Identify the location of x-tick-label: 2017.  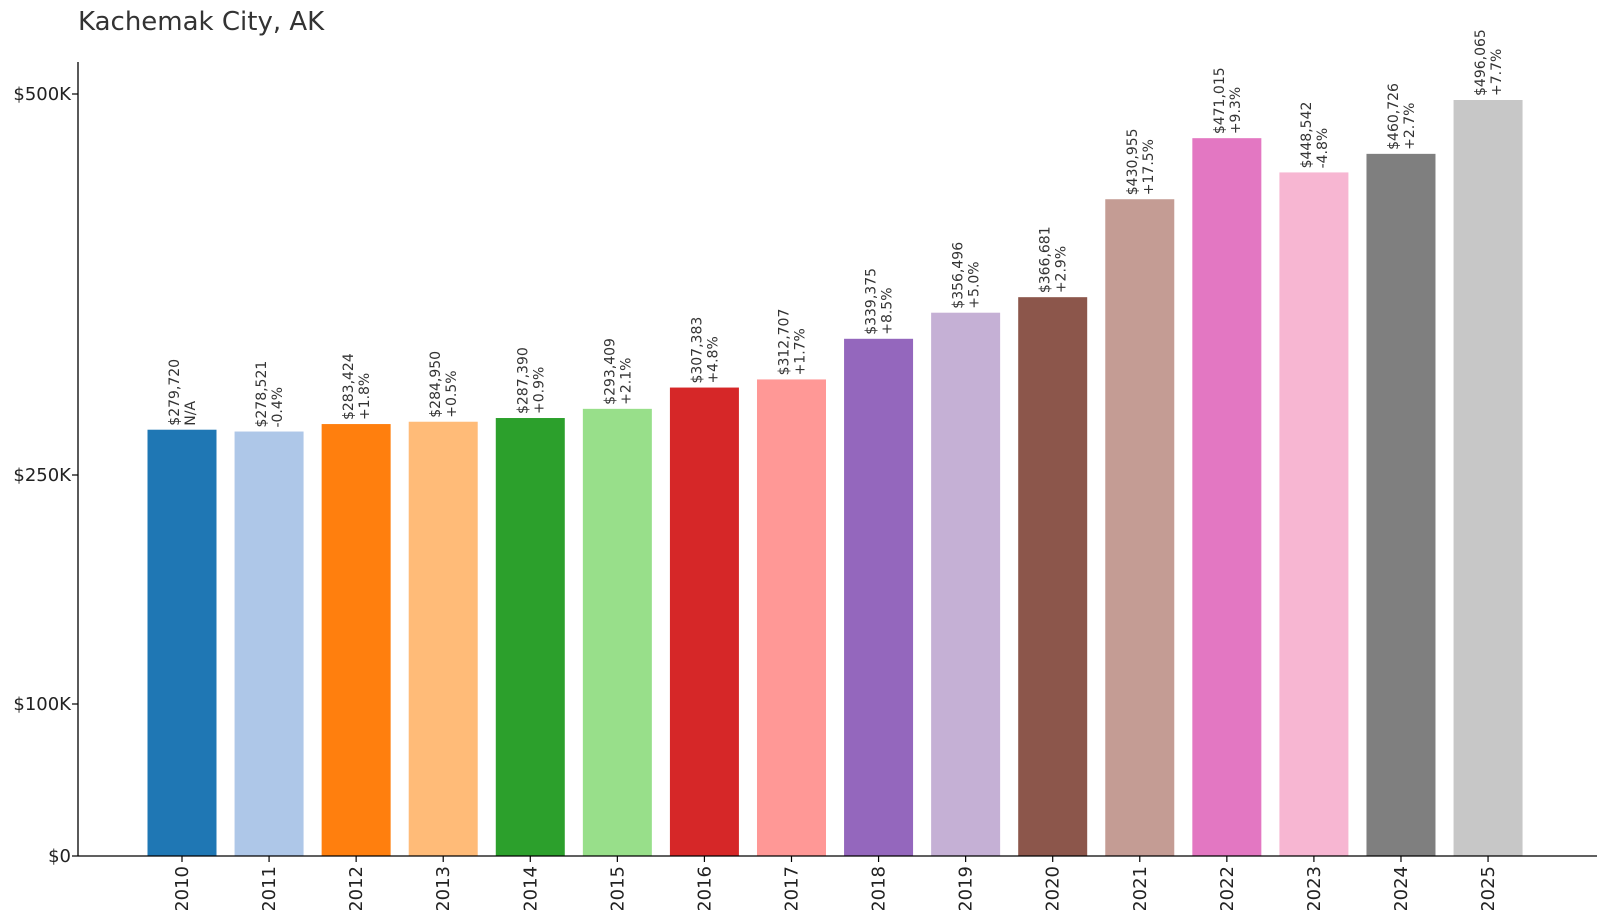
(791, 888).